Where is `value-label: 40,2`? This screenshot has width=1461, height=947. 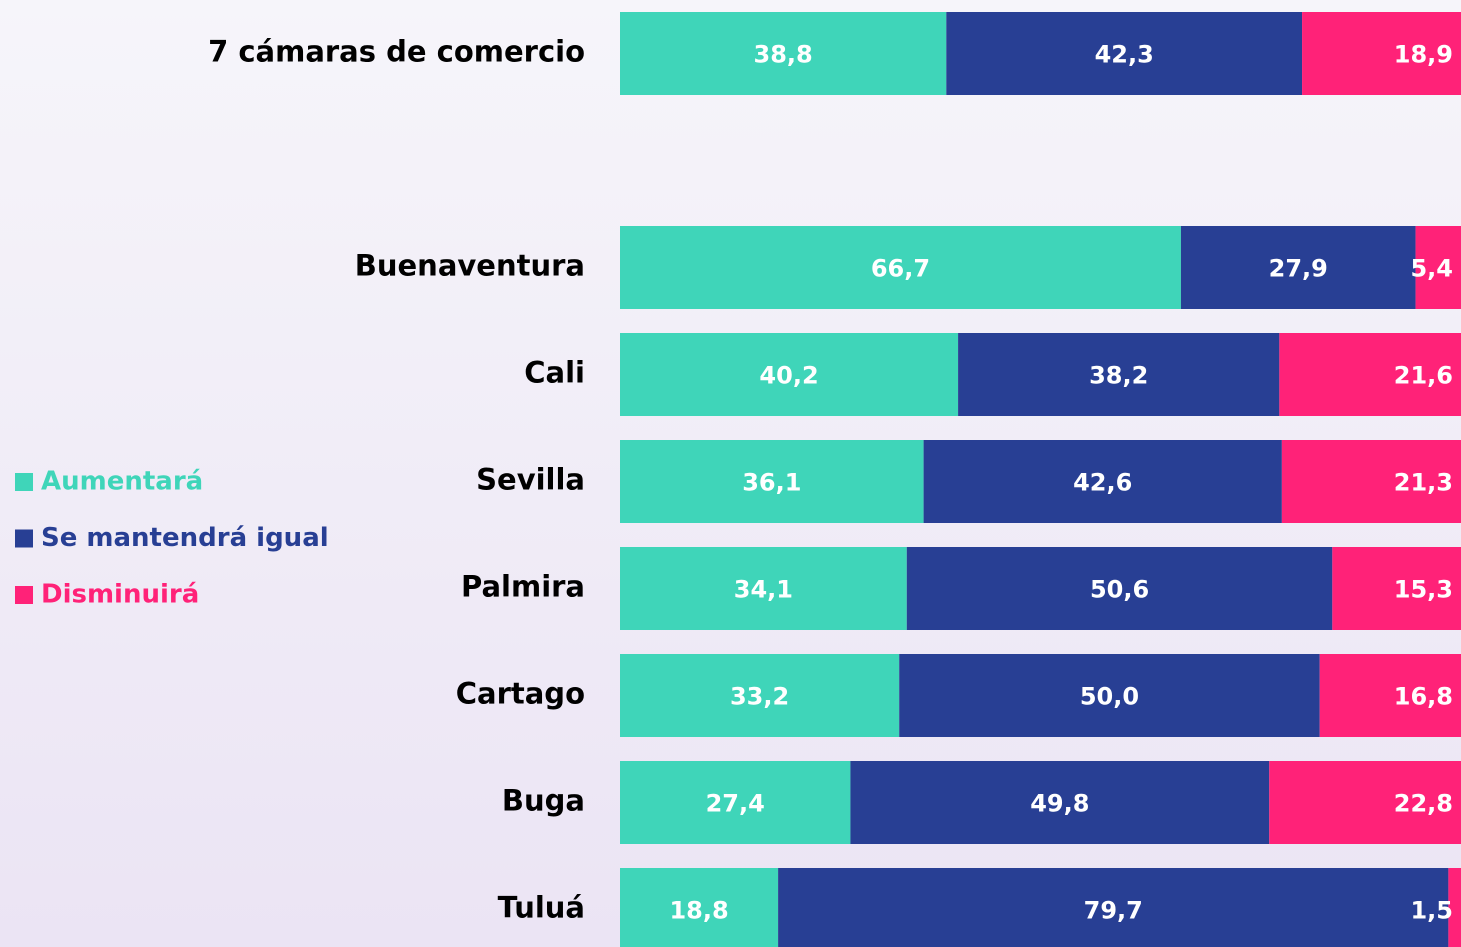
value-label: 40,2 is located at coordinates (788, 376).